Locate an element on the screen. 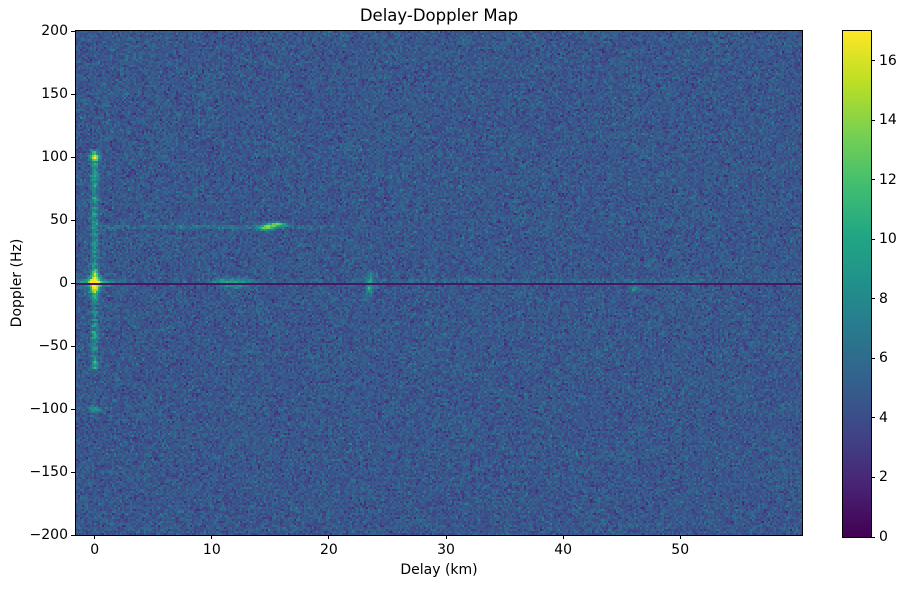 The height and width of the screenshot is (590, 907). colorbar-tick-label: 14 is located at coordinates (888, 120).